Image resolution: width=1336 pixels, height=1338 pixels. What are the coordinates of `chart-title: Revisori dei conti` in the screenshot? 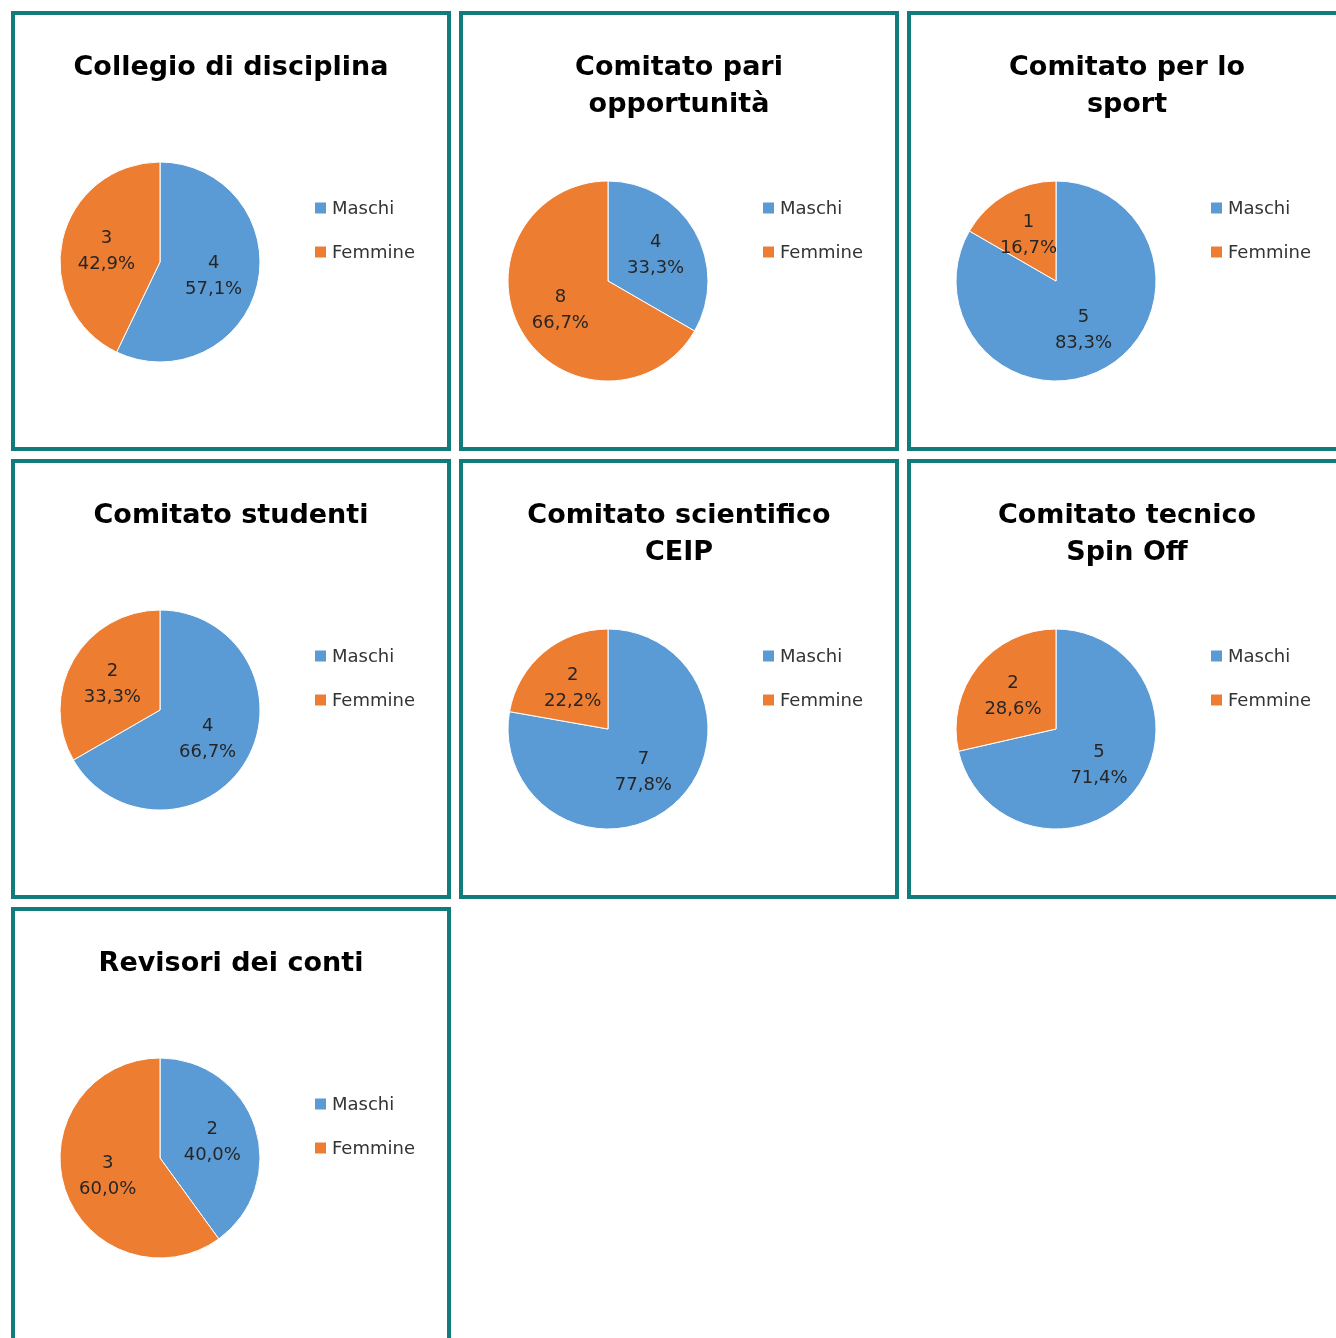 It's located at (231, 961).